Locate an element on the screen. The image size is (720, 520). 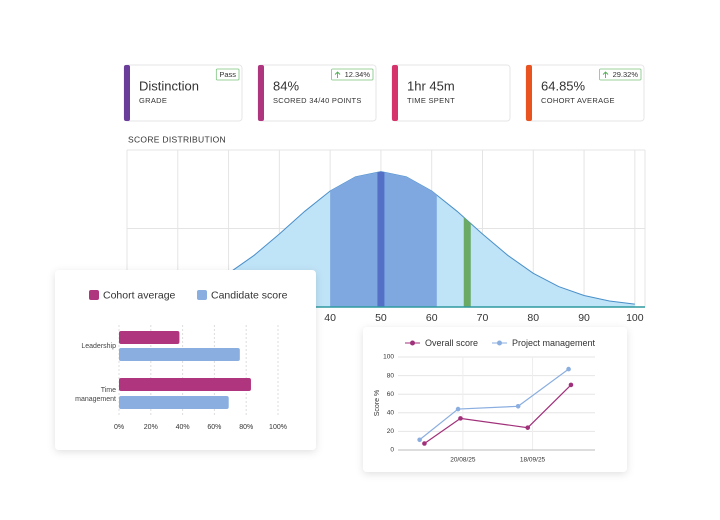
card-badge: Pass is located at coordinates (227, 74).